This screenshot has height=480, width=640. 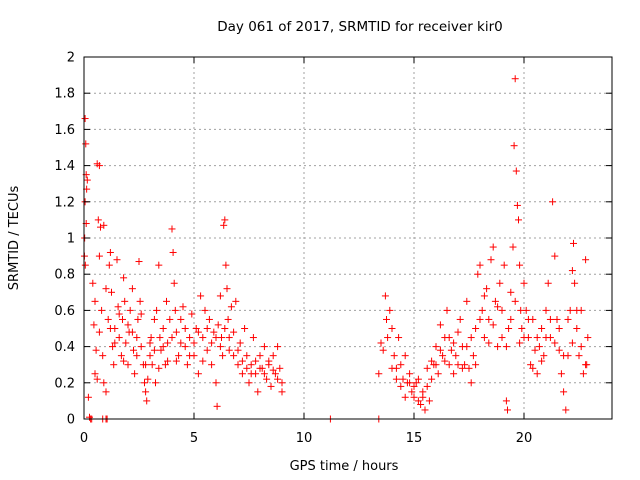 I want to click on x-tick-label: 15, so click(x=414, y=438).